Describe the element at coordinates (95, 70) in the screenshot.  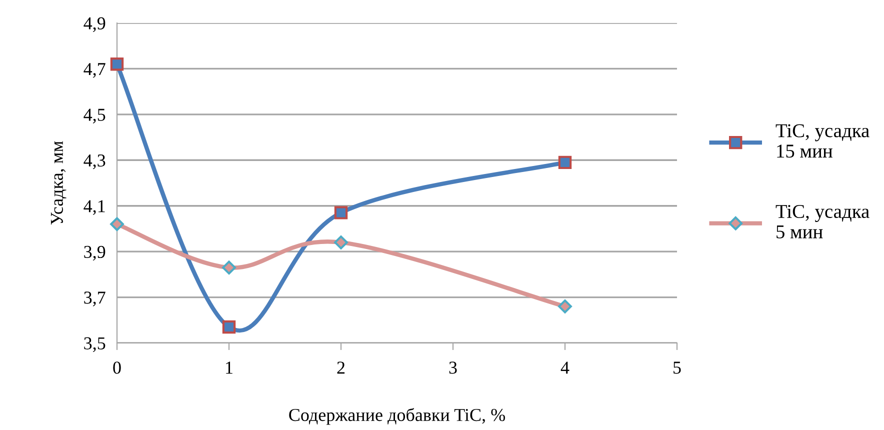
I see `y-tick-label: 4,7` at that location.